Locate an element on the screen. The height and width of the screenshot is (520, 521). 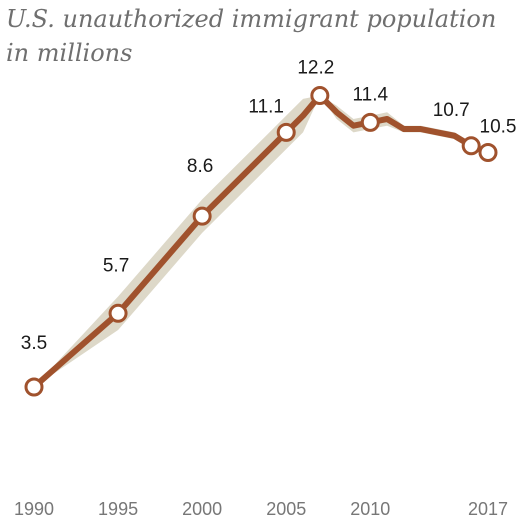
data-point-1990 is located at coordinates (34, 387).